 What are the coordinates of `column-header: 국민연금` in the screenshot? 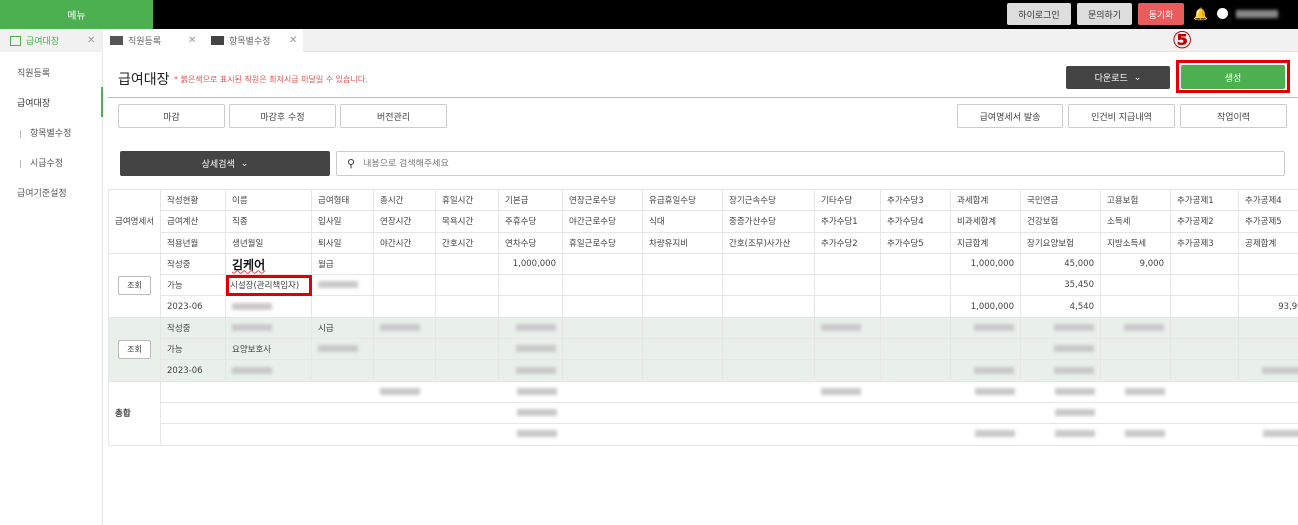 It's located at (1060, 200).